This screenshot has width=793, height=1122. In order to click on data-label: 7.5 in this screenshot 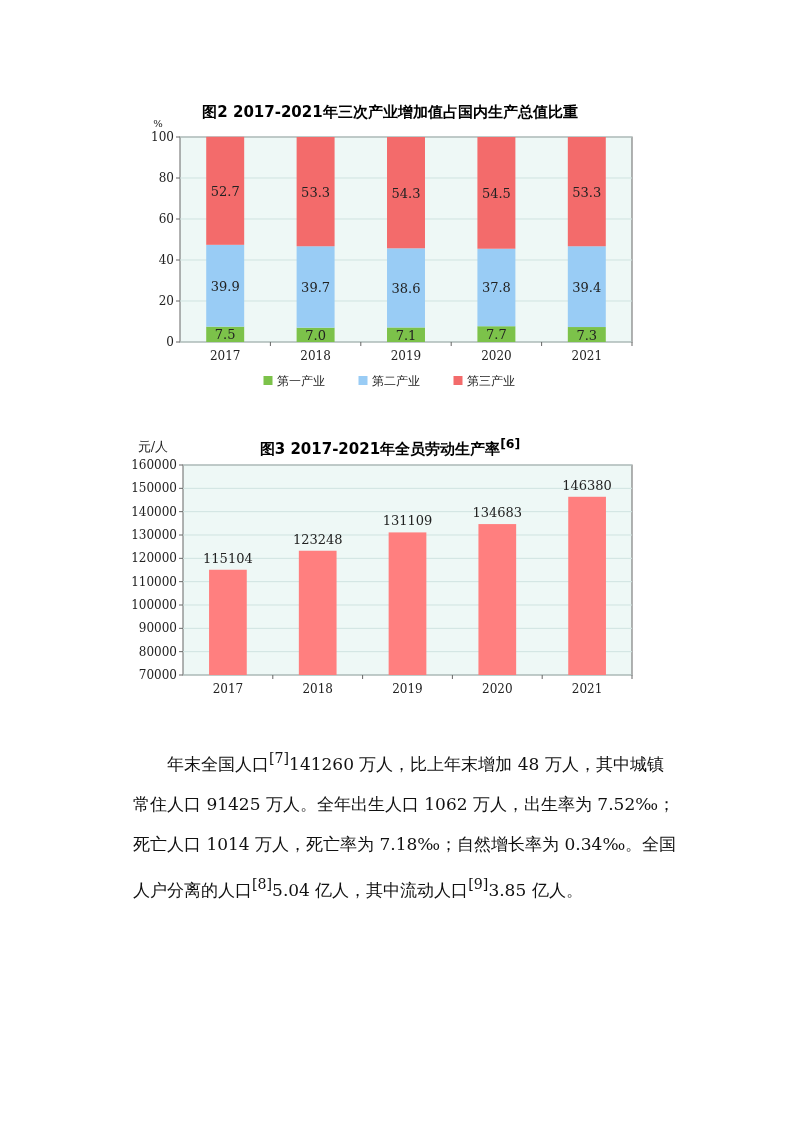, I will do `click(225, 335)`.